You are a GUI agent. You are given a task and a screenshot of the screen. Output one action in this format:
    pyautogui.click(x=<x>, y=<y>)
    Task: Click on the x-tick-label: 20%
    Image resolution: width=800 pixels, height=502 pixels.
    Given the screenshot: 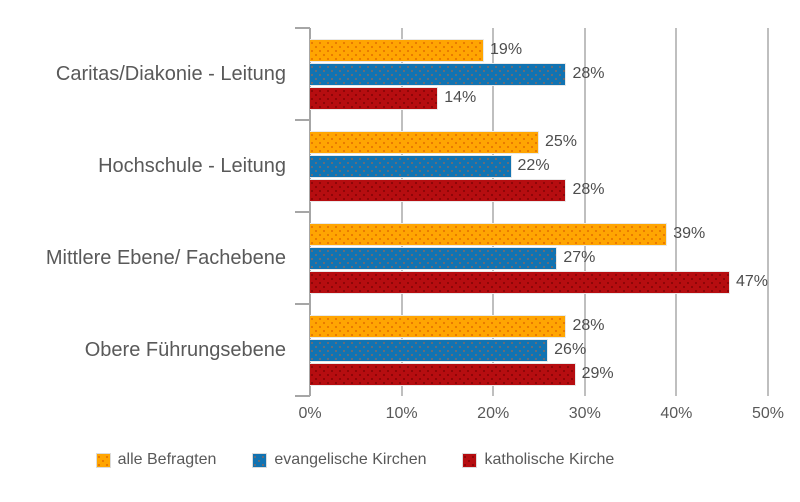 What is the action you would take?
    pyautogui.click(x=493, y=413)
    